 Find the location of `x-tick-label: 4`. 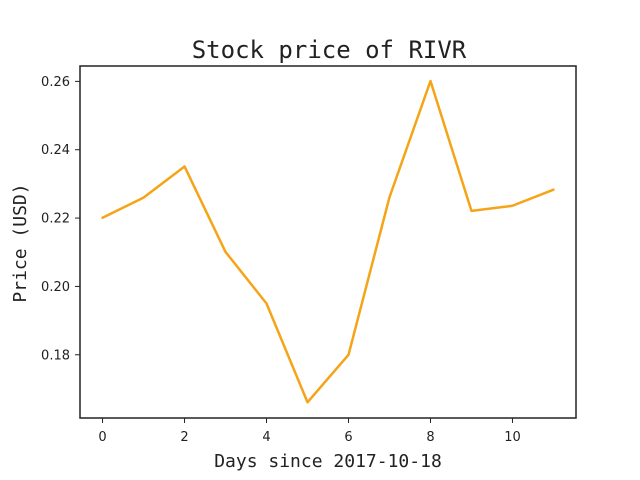

x-tick-label: 4 is located at coordinates (266, 437).